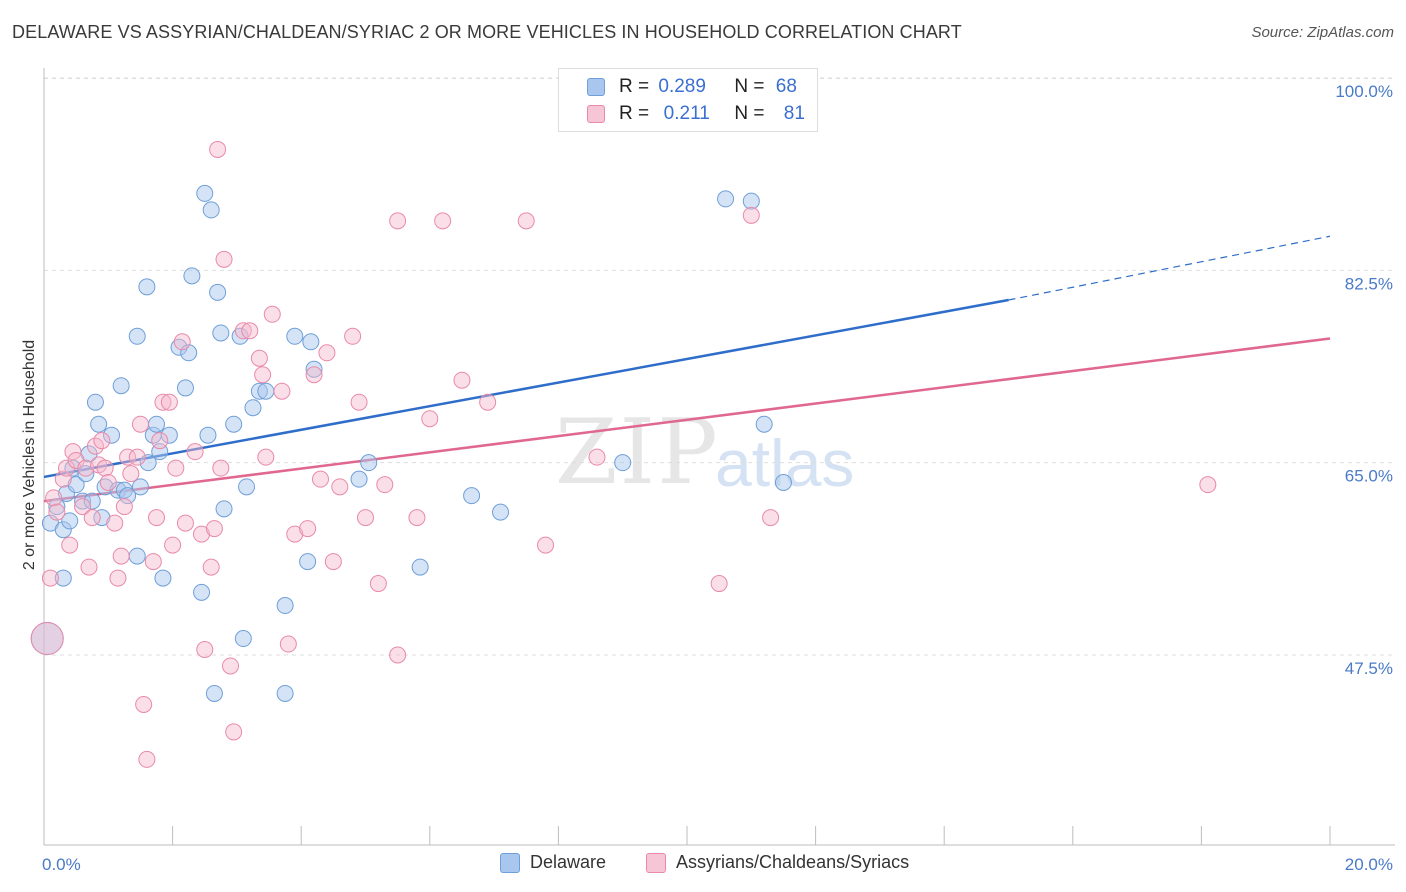  Describe the element at coordinates (688, 100) in the screenshot. I see `correlation-legend: R = 0.289 N = 68 R = 0.211 N = 81` at that location.